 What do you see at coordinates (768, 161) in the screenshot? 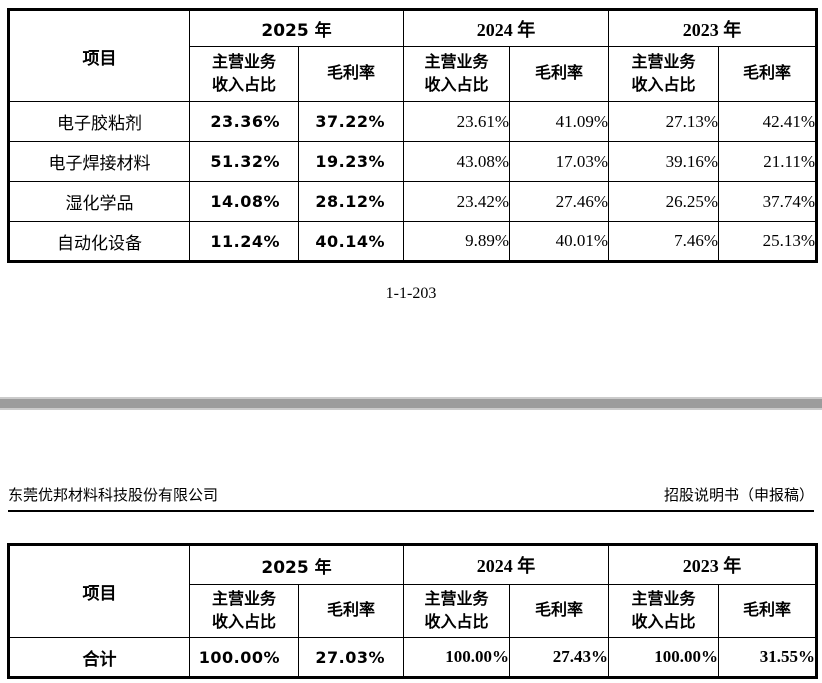
I see `value-cell: 21.11%` at bounding box center [768, 161].